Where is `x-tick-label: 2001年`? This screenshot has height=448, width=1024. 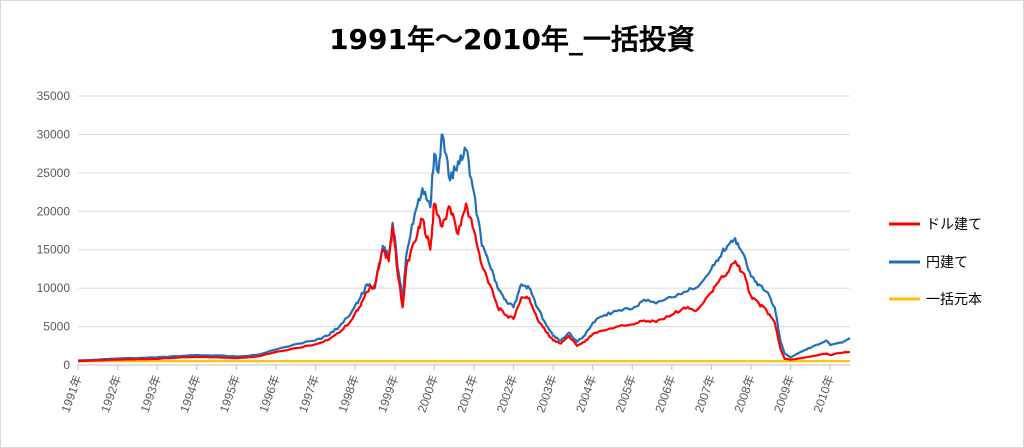 x-tick-label: 2001年 is located at coordinates (467, 393).